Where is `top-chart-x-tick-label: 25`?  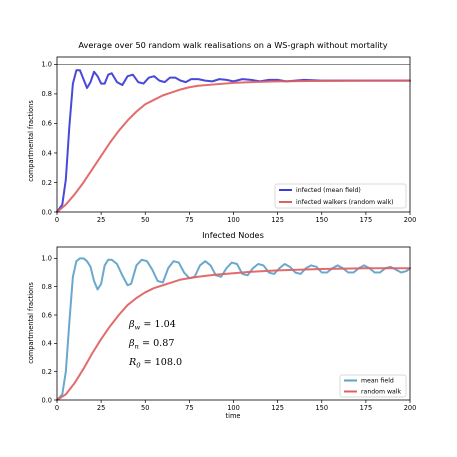 top-chart-x-tick-label: 25 is located at coordinates (101, 220).